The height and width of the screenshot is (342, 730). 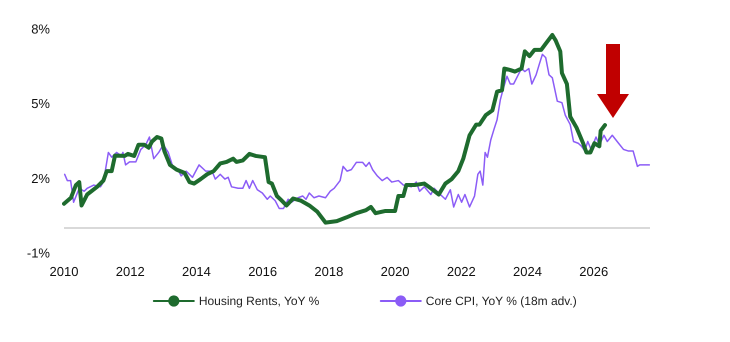 What do you see at coordinates (196, 271) in the screenshot?
I see `x-tick-label: 2014` at bounding box center [196, 271].